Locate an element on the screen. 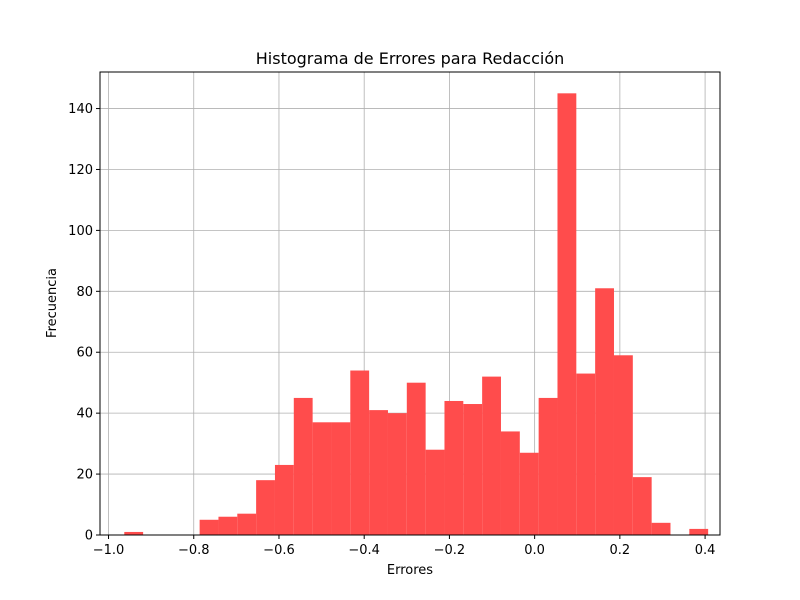 The width and height of the screenshot is (800, 600). y-axis-label: Frecuencia is located at coordinates (52, 303).